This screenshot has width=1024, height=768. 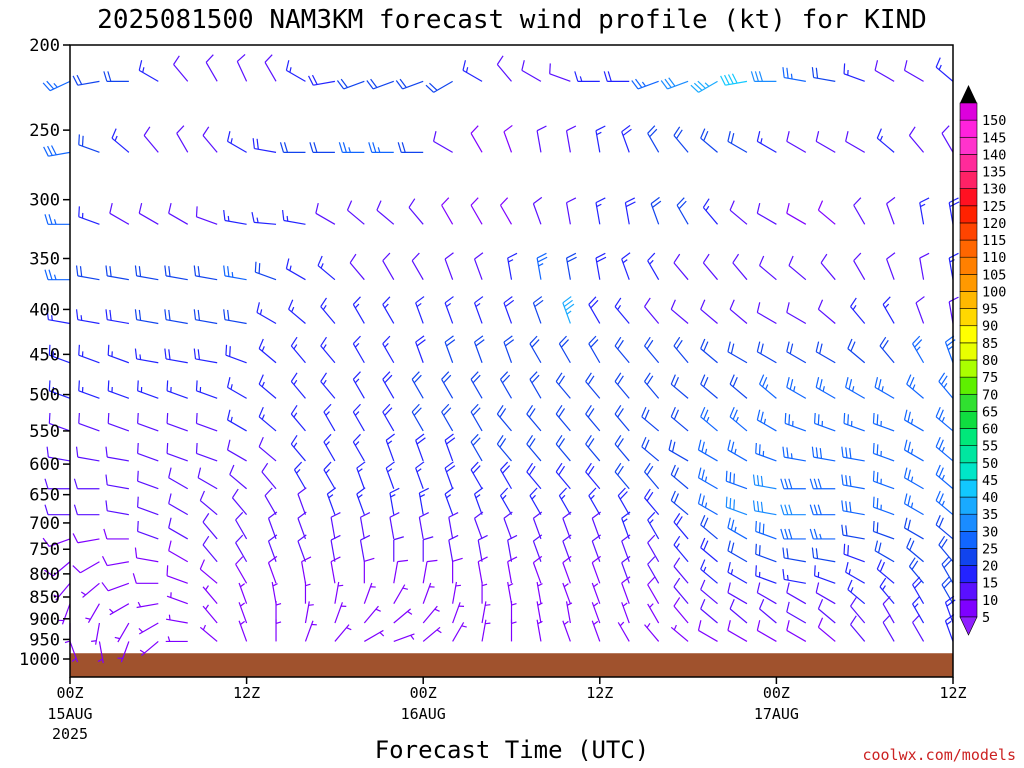 What do you see at coordinates (990, 584) in the screenshot?
I see `colorbar-label: 15` at bounding box center [990, 584].